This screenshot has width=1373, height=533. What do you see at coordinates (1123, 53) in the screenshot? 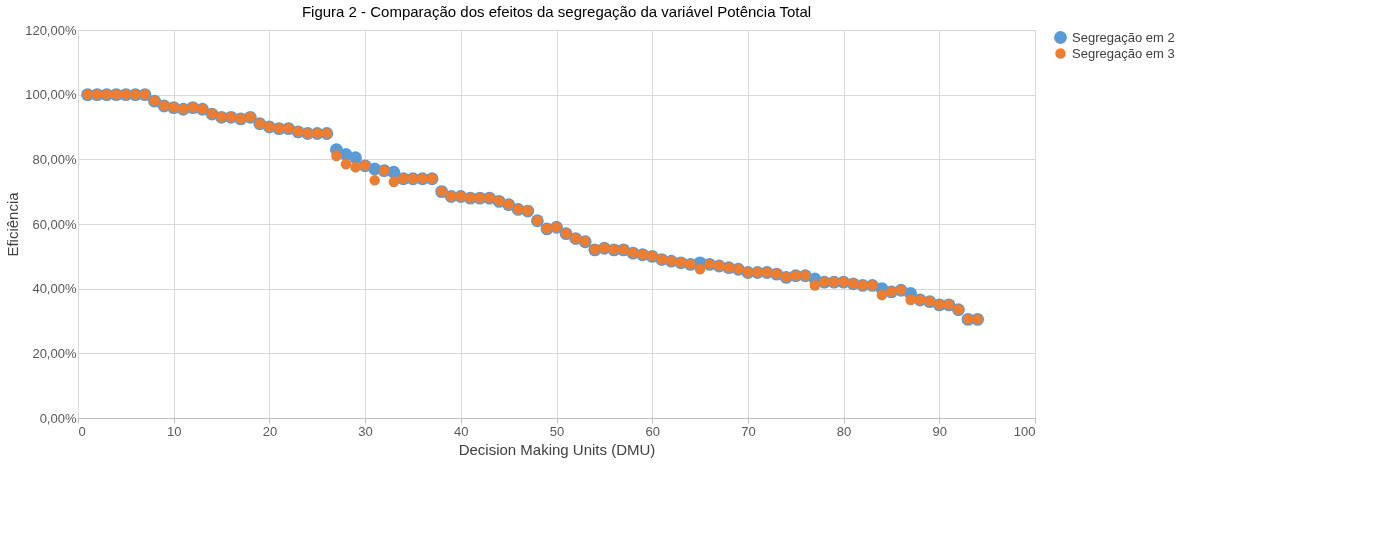
I see `legend-label: Segregação em 3` at bounding box center [1123, 53].